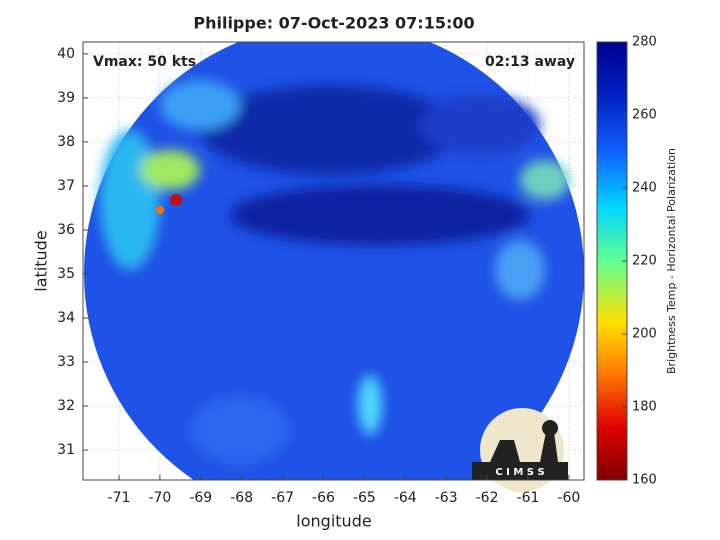 This screenshot has height=540, width=720. Describe the element at coordinates (644, 407) in the screenshot. I see `colorbar-tick-label: 180` at that location.